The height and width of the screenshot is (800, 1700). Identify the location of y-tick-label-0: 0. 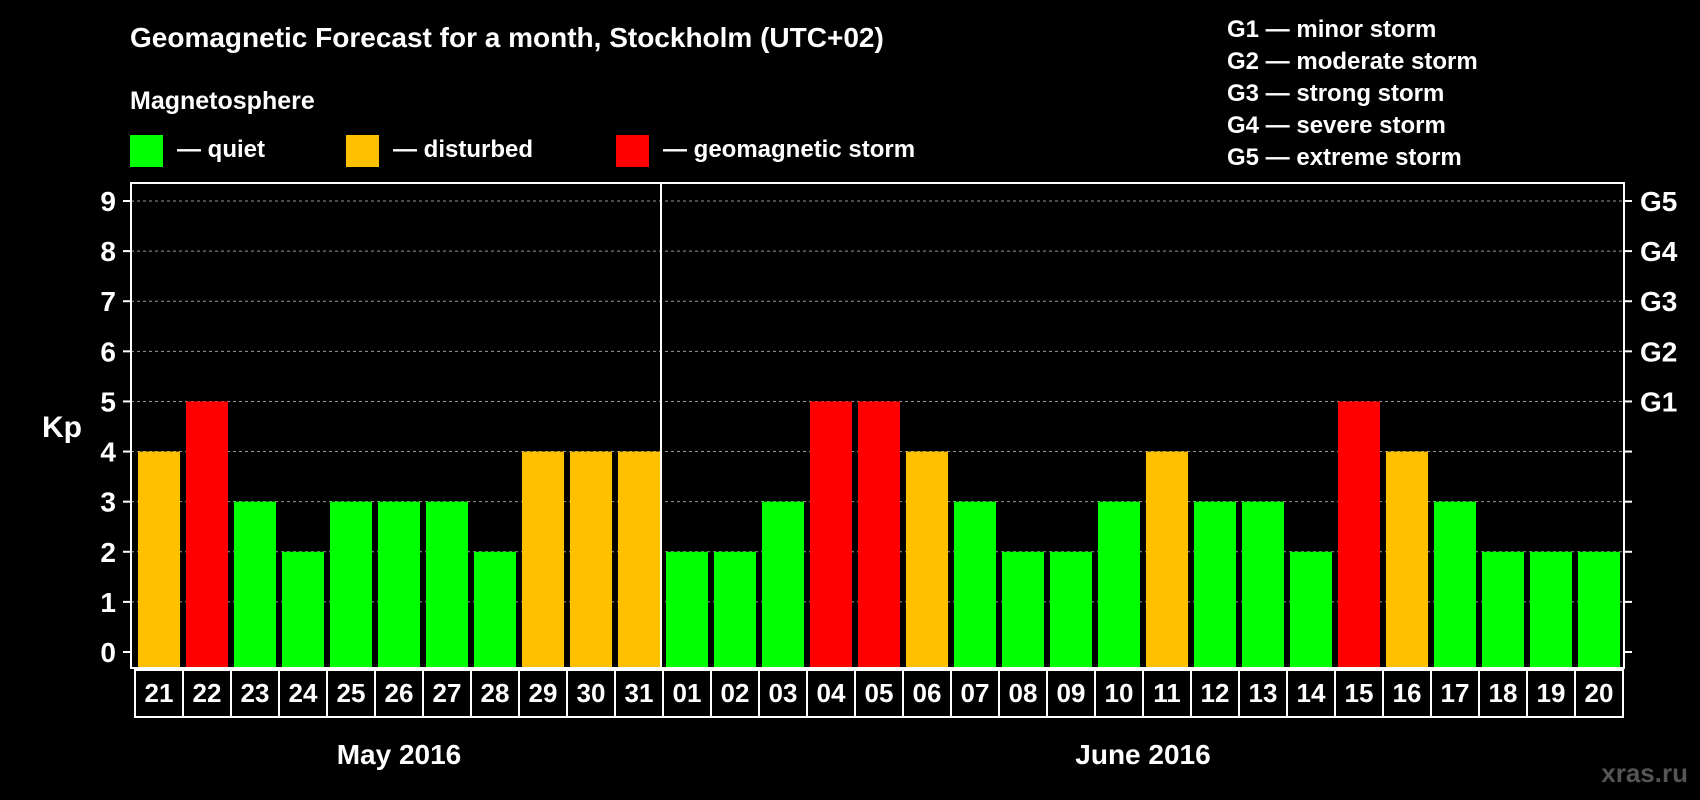
(108, 652).